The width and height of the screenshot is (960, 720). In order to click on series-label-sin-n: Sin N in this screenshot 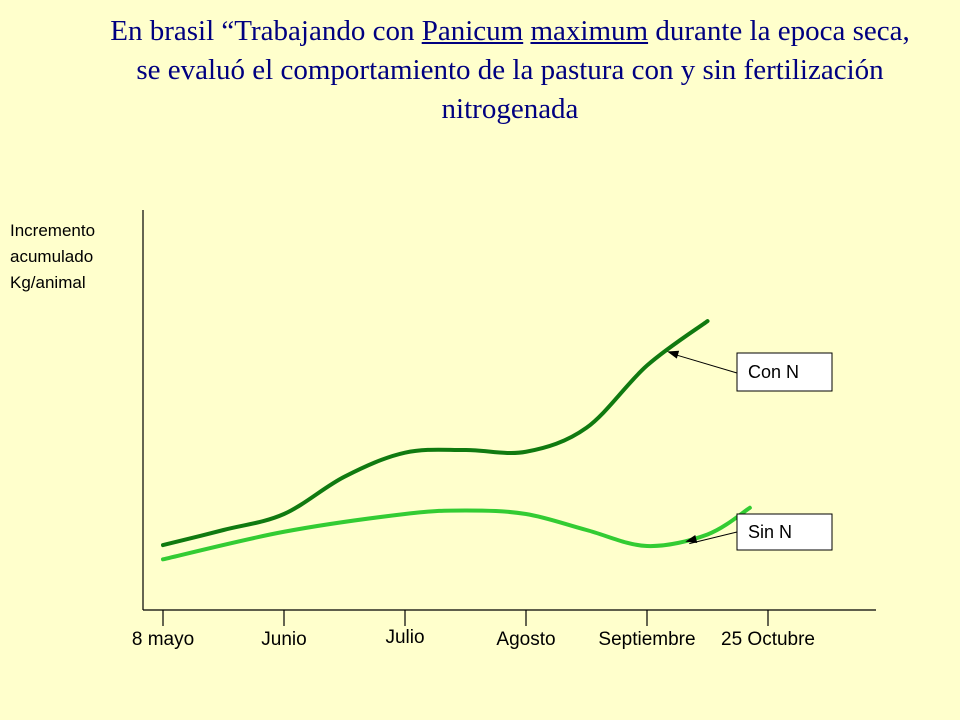, I will do `click(770, 532)`.